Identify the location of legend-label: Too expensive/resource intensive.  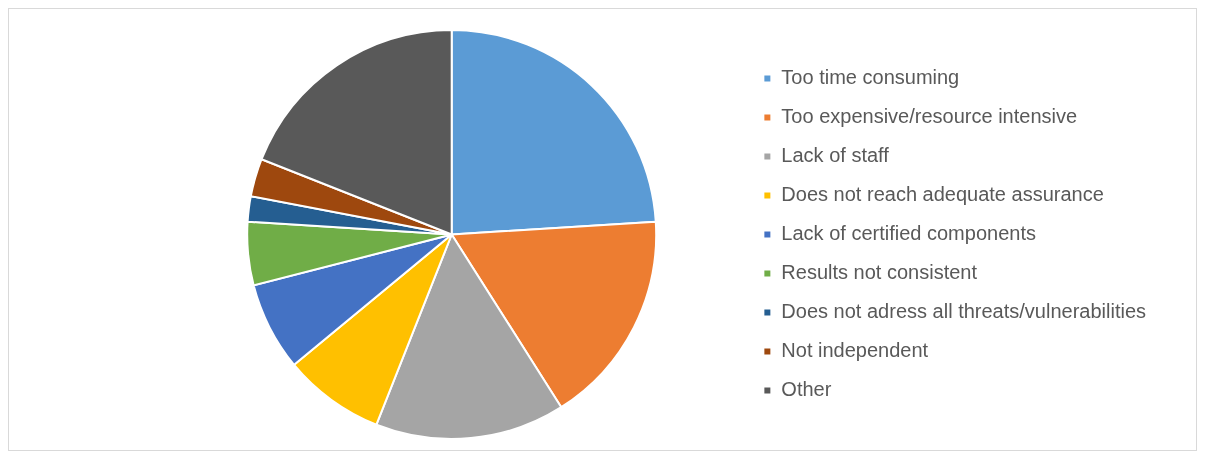
(929, 116).